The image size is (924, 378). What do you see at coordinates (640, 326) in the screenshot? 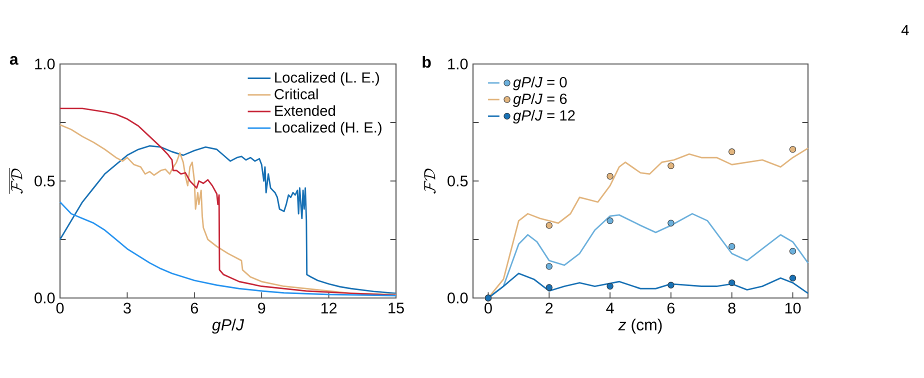
I see `x-axis-title: z (cm)` at bounding box center [640, 326].